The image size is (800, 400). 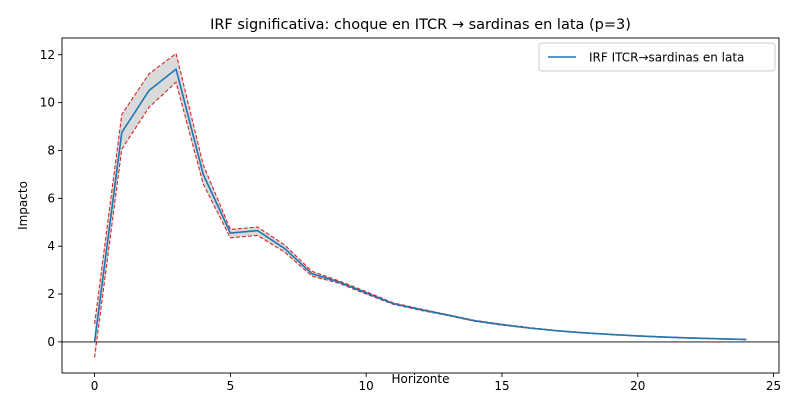 I want to click on x-tick-label: 5, so click(x=231, y=386).